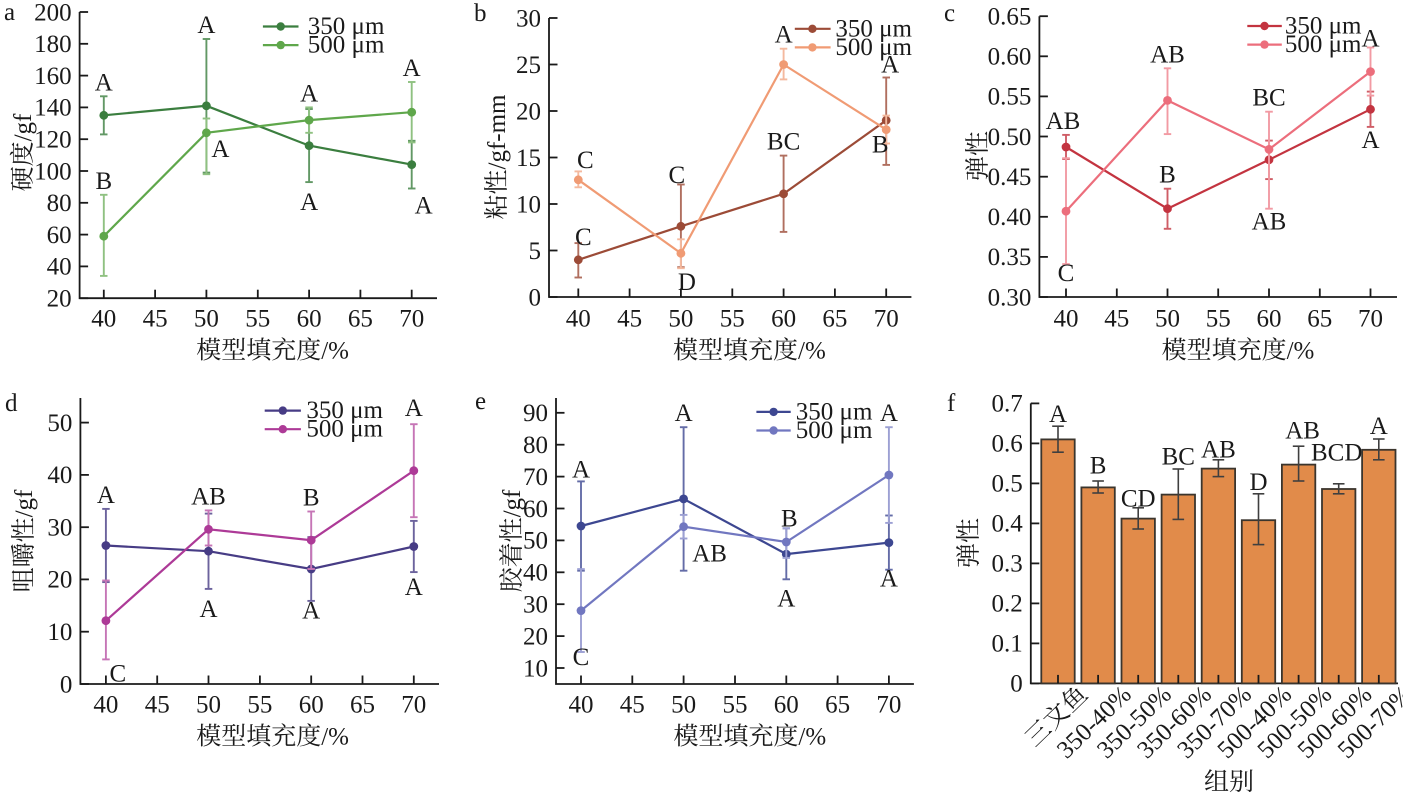 The width and height of the screenshot is (1403, 798). I want to click on svg-text: 0.5, so click(1007, 484).